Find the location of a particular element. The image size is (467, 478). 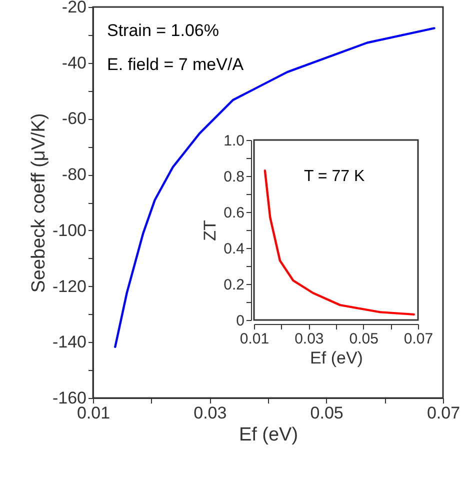

y-tick-label: 0.4 is located at coordinates (234, 249).